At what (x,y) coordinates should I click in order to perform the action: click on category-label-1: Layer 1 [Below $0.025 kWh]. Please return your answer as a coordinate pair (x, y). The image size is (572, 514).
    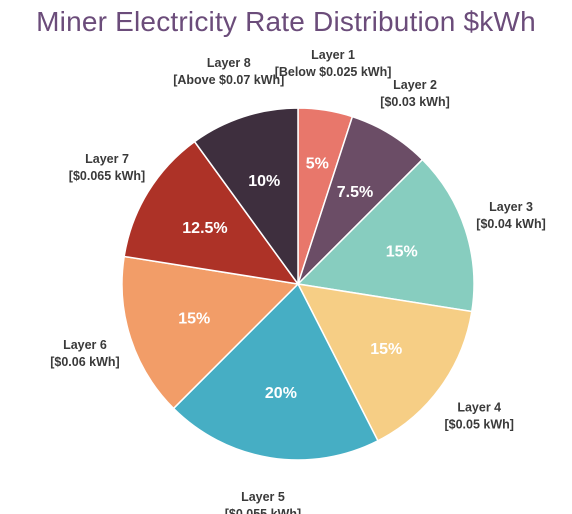
    Looking at the image, I should click on (333, 63).